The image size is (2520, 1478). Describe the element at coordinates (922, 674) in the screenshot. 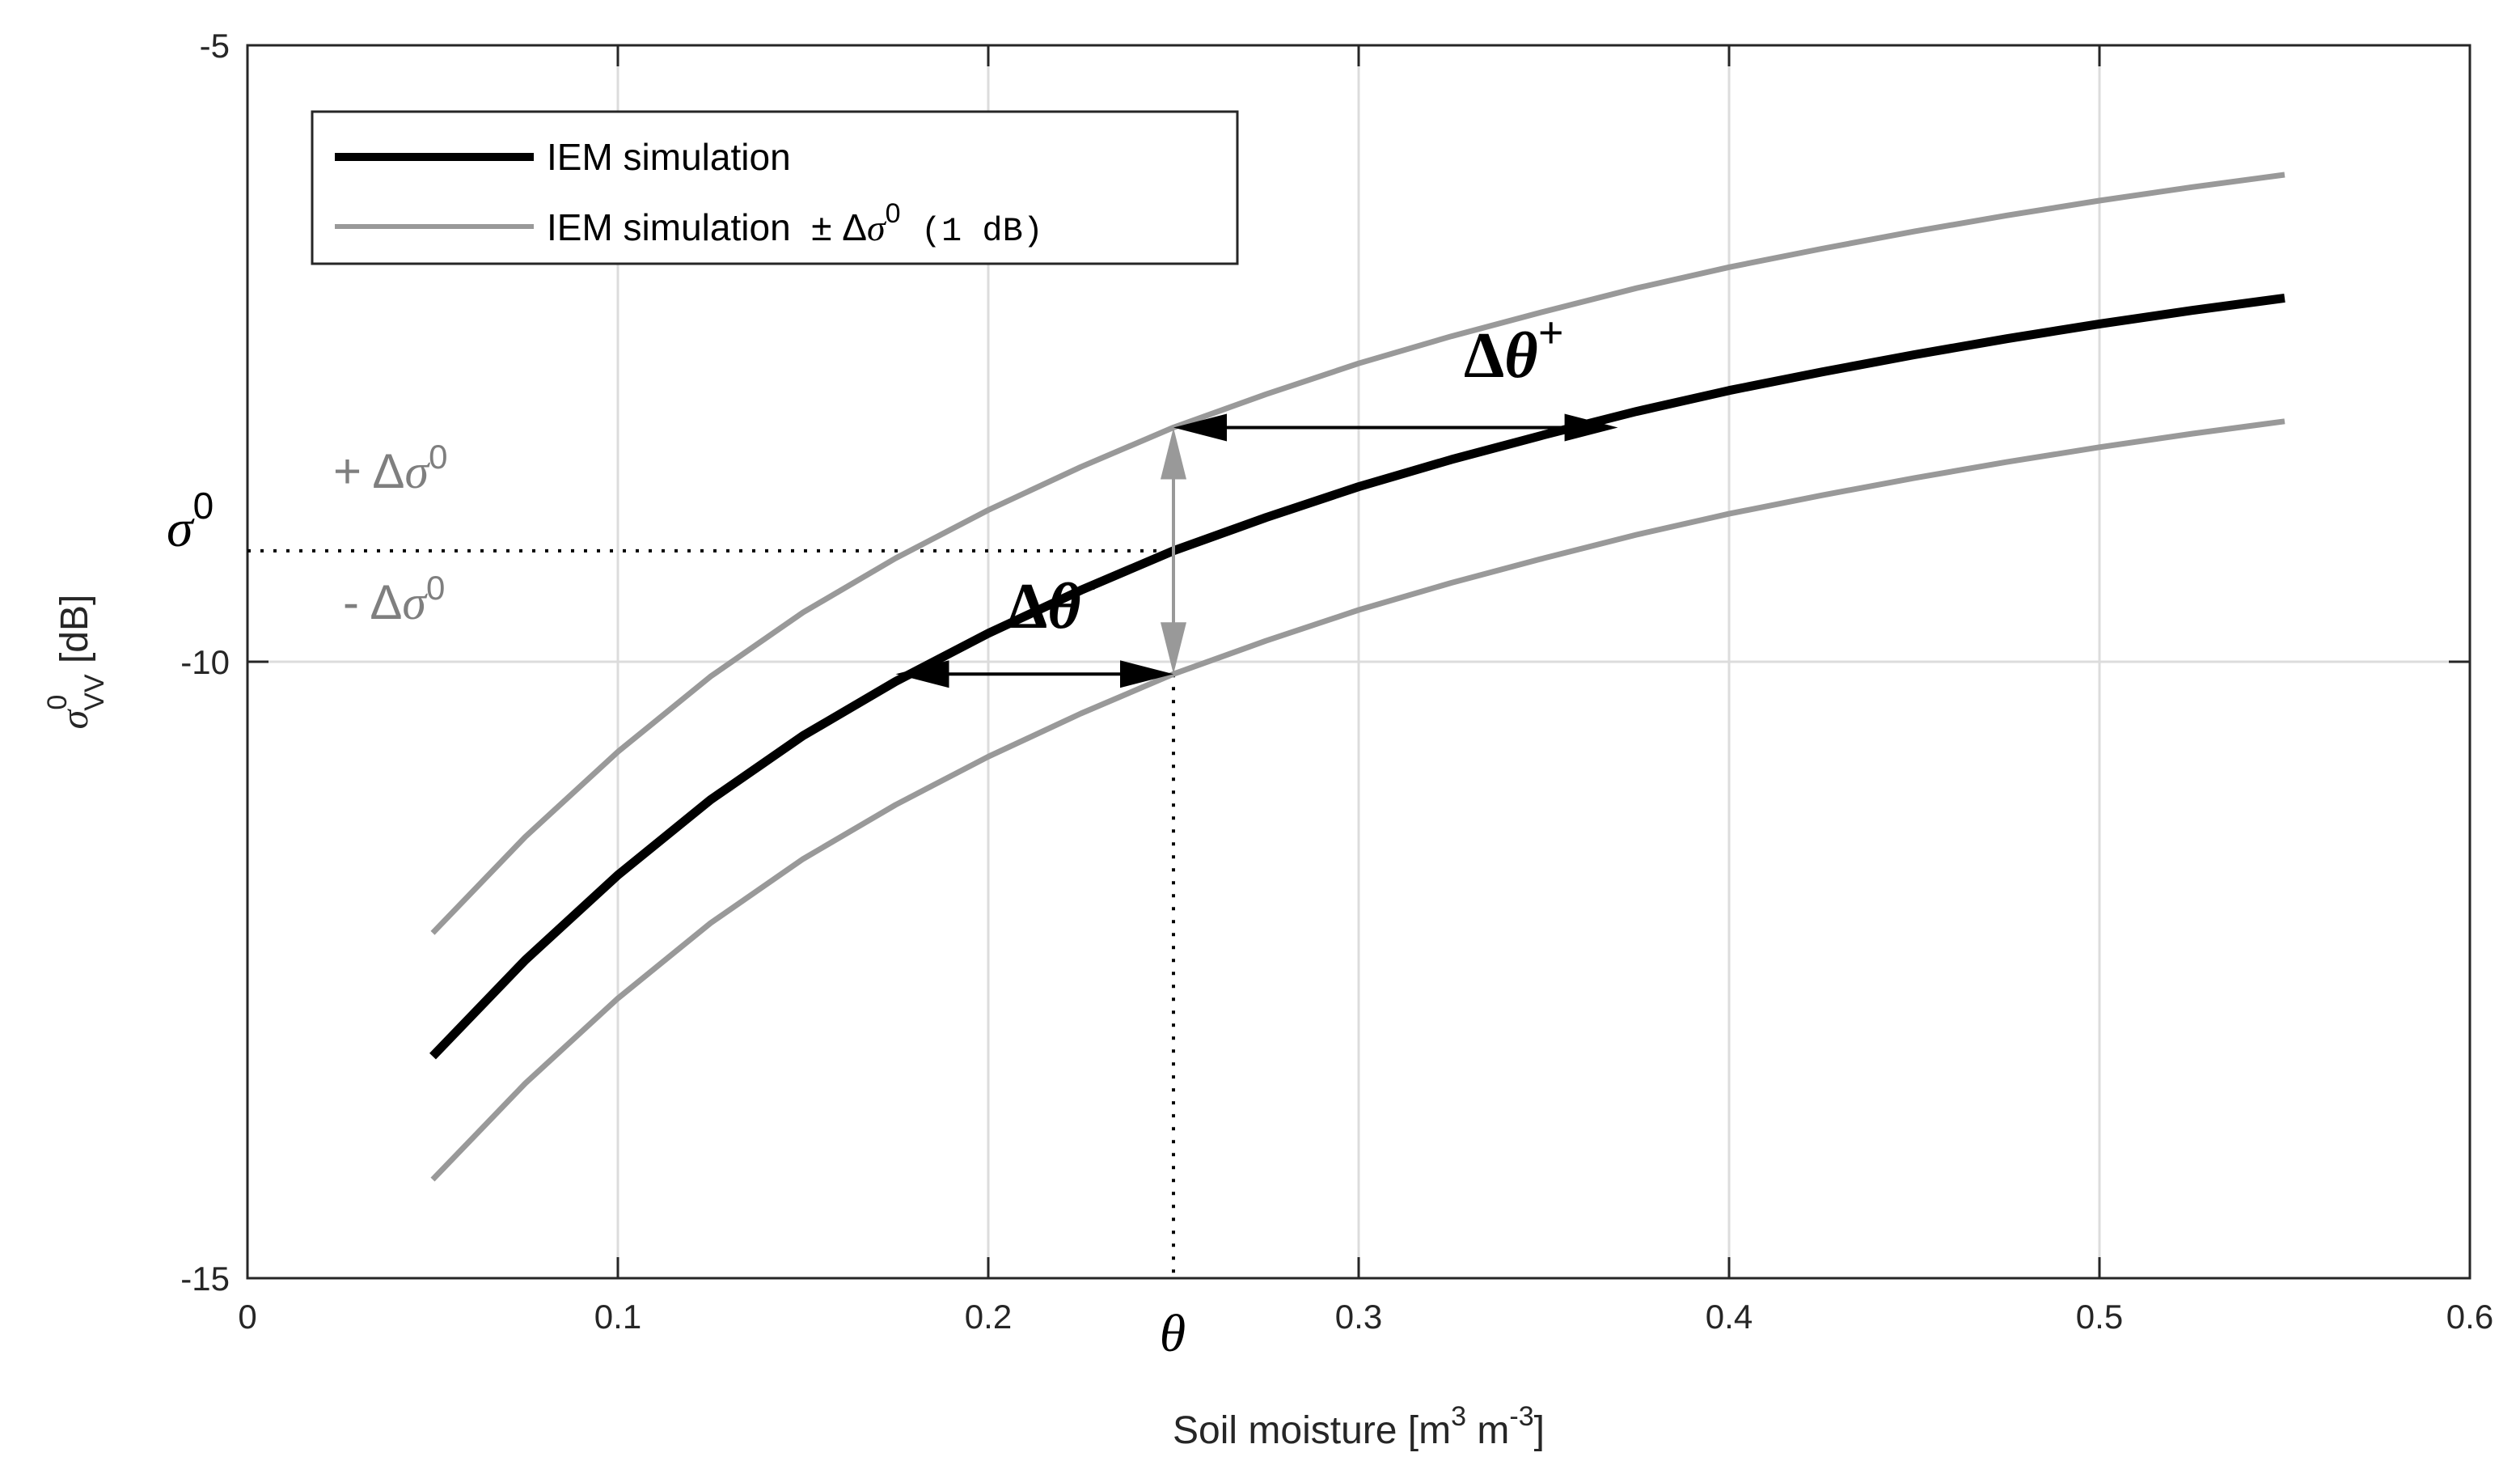

I see `delta-theta-minus-head-left` at that location.